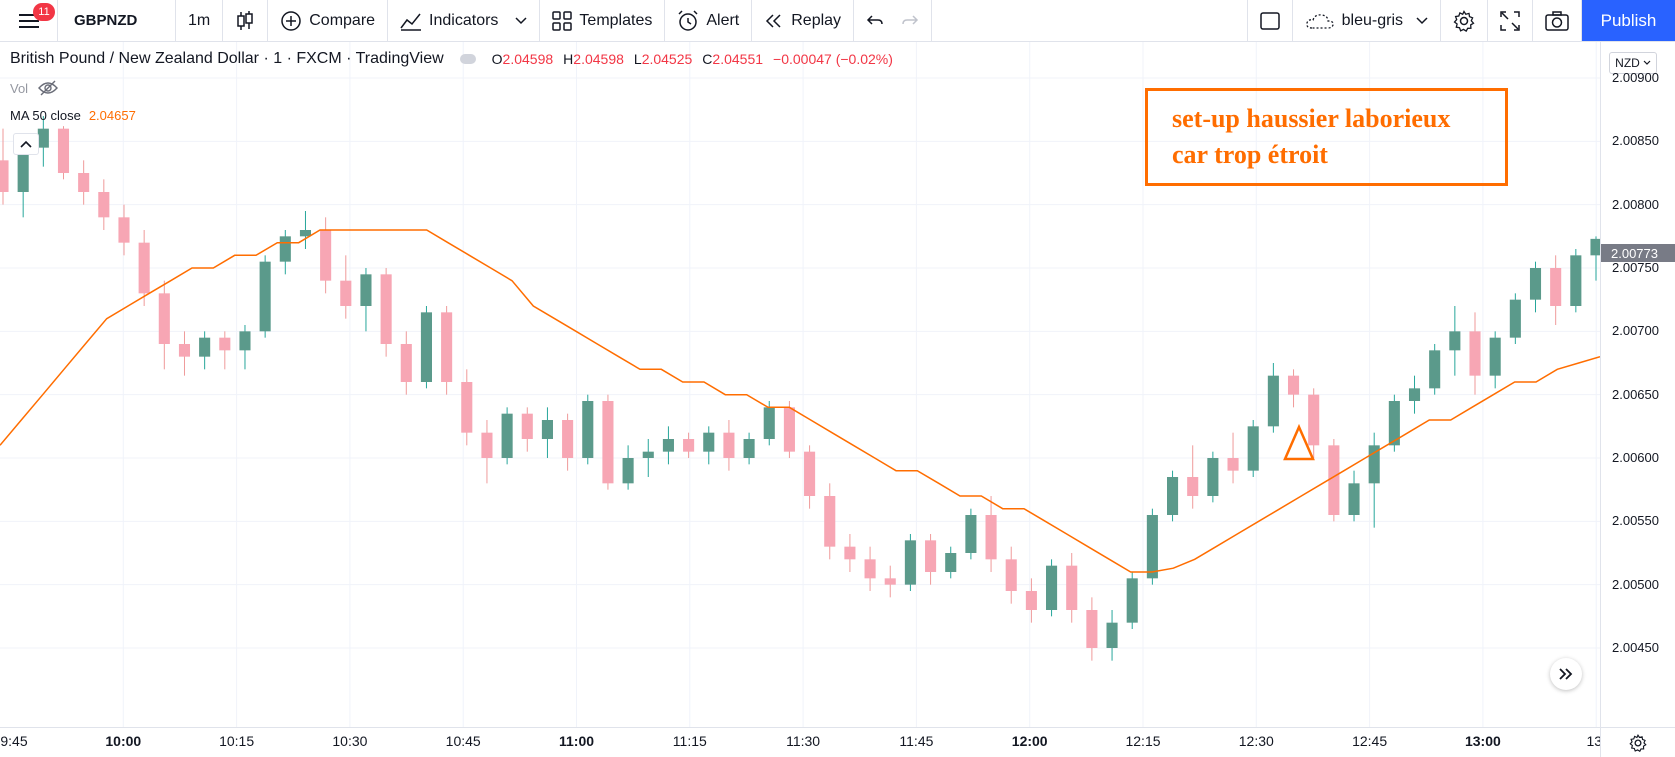 The image size is (1675, 757). What do you see at coordinates (48, 88) in the screenshot?
I see `eye-crossed-icon` at bounding box center [48, 88].